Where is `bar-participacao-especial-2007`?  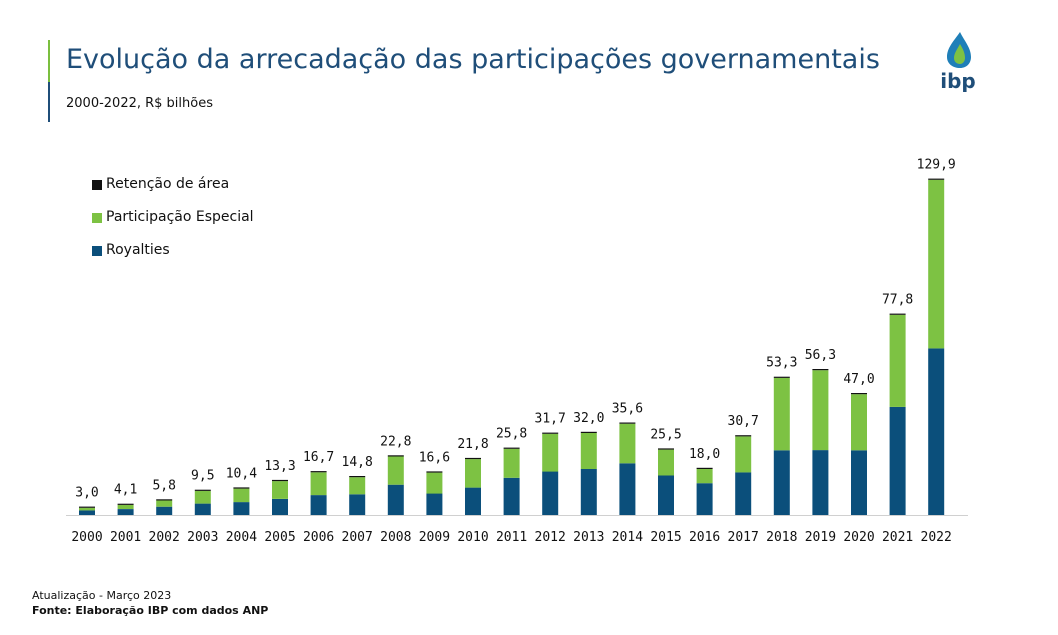 bar-participacao-especial-2007 is located at coordinates (357, 486).